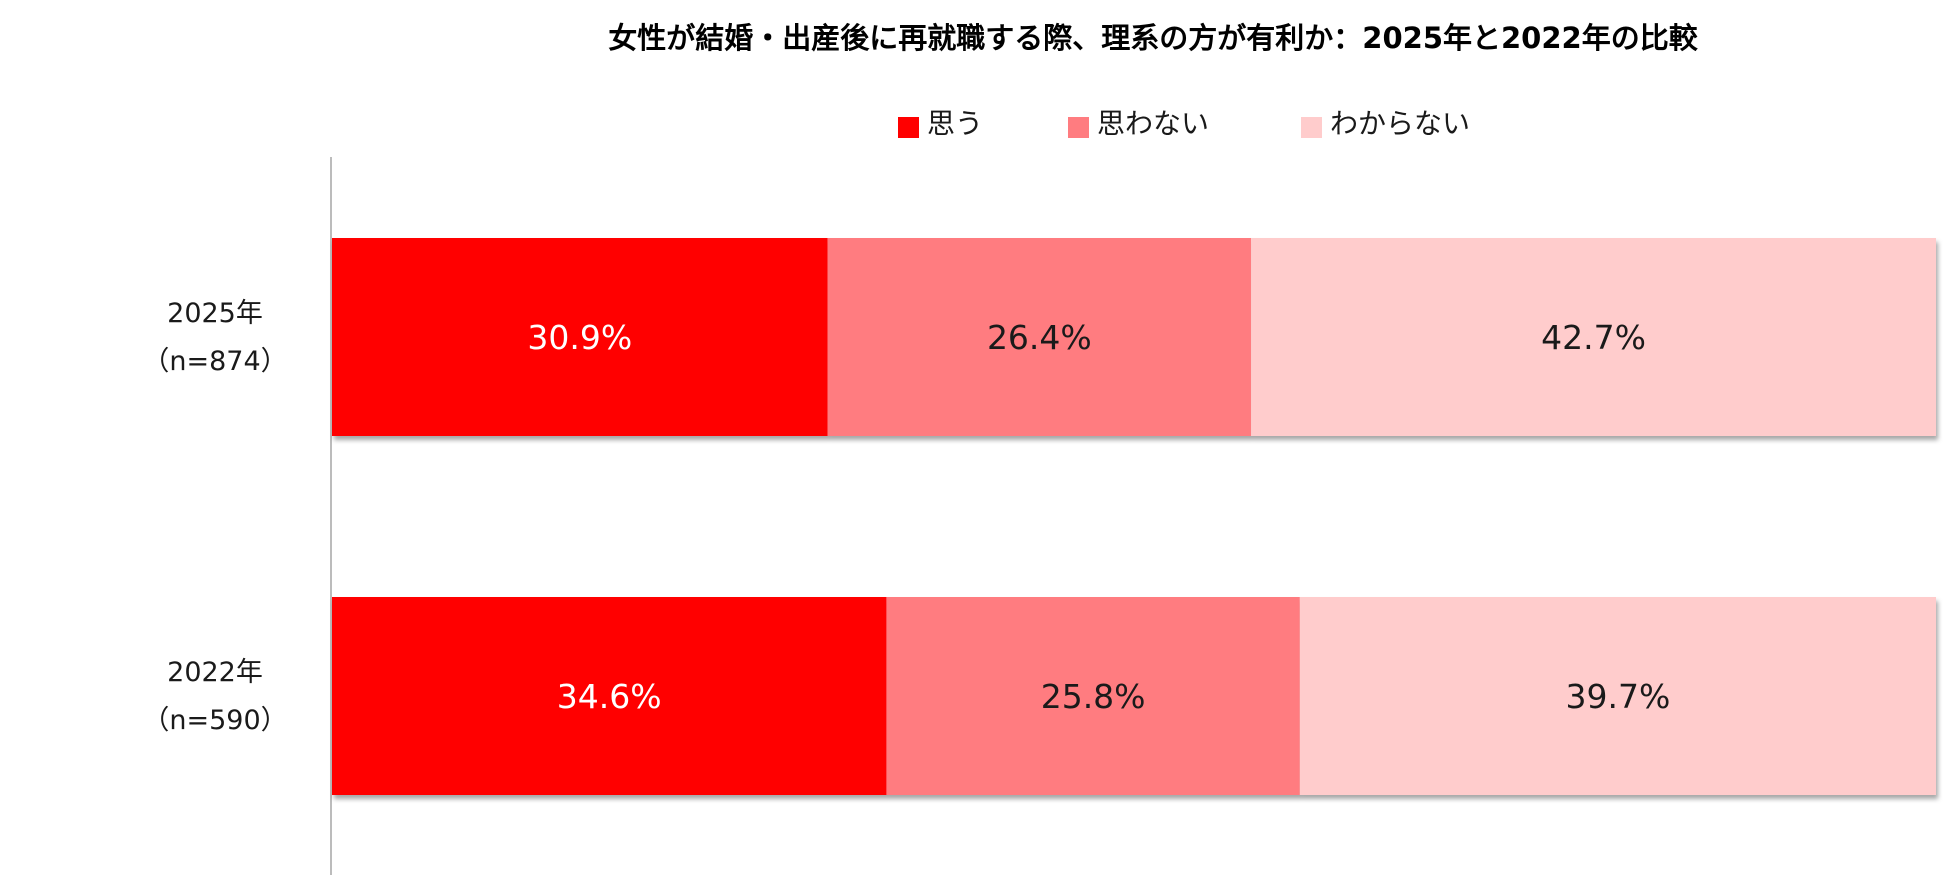  I want to click on data-label-2-2: 25.8%, so click(1093, 696).